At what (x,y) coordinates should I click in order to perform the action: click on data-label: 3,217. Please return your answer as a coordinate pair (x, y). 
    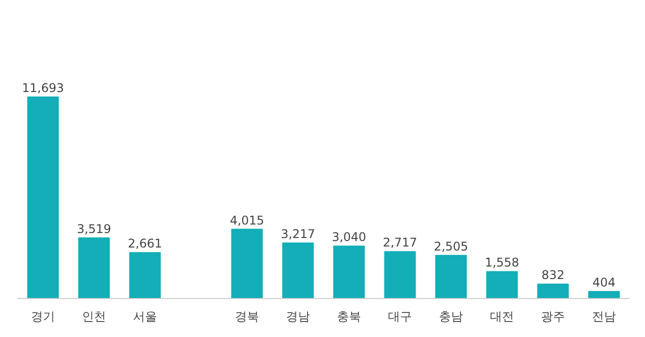
    Looking at the image, I should click on (298, 234).